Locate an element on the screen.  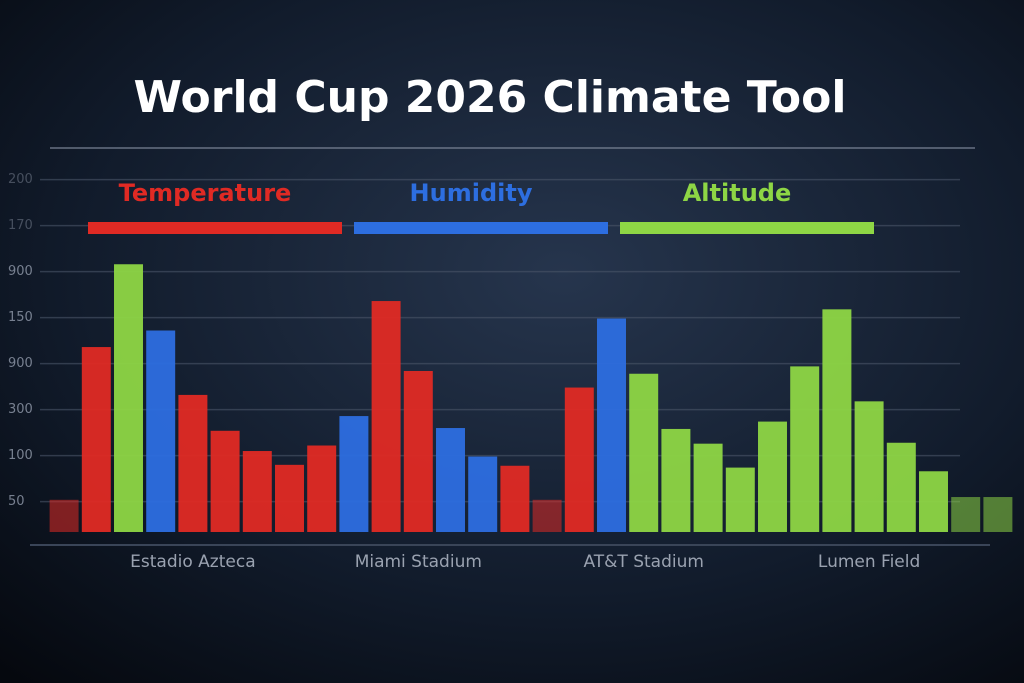
x-tick-label: Estadio Azteca is located at coordinates (192, 562).